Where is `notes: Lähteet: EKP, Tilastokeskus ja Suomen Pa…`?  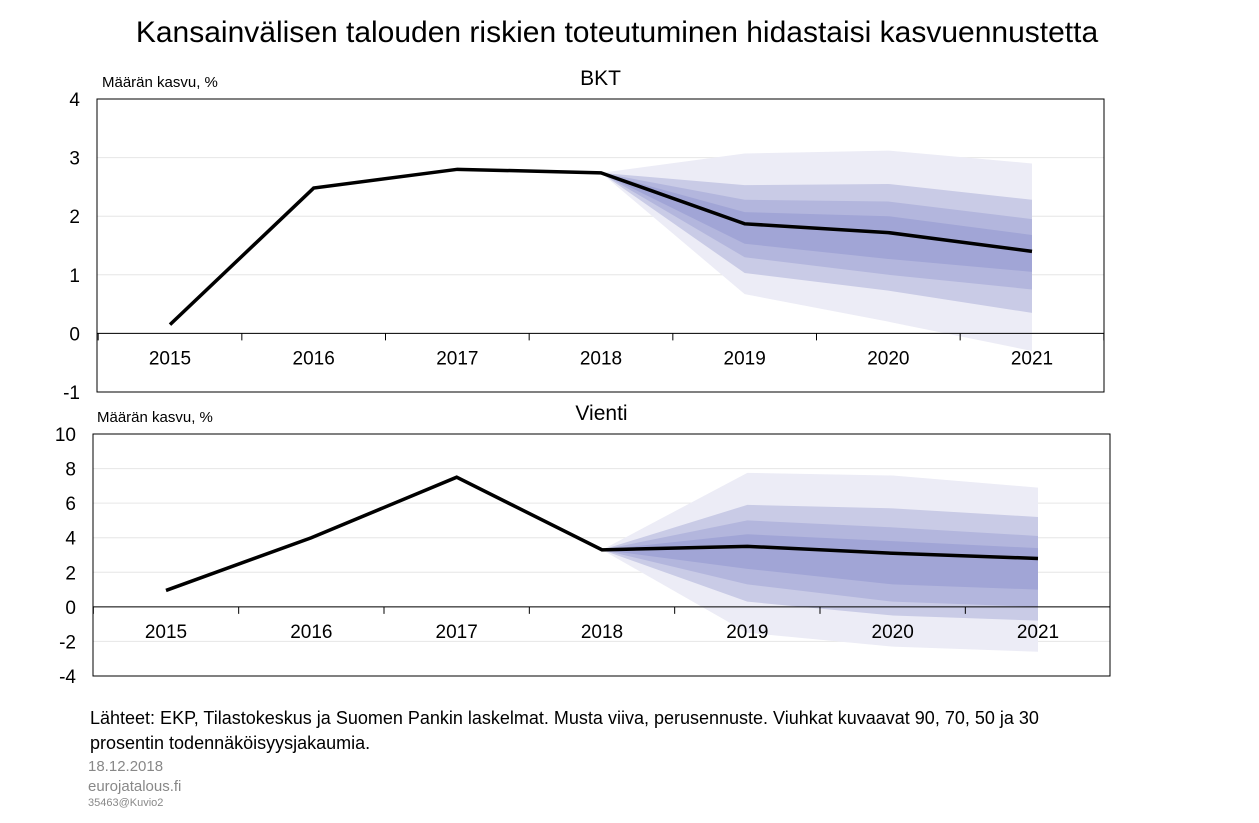 notes: Lähteet: EKP, Tilastokeskus ja Suomen Pa… is located at coordinates (564, 730).